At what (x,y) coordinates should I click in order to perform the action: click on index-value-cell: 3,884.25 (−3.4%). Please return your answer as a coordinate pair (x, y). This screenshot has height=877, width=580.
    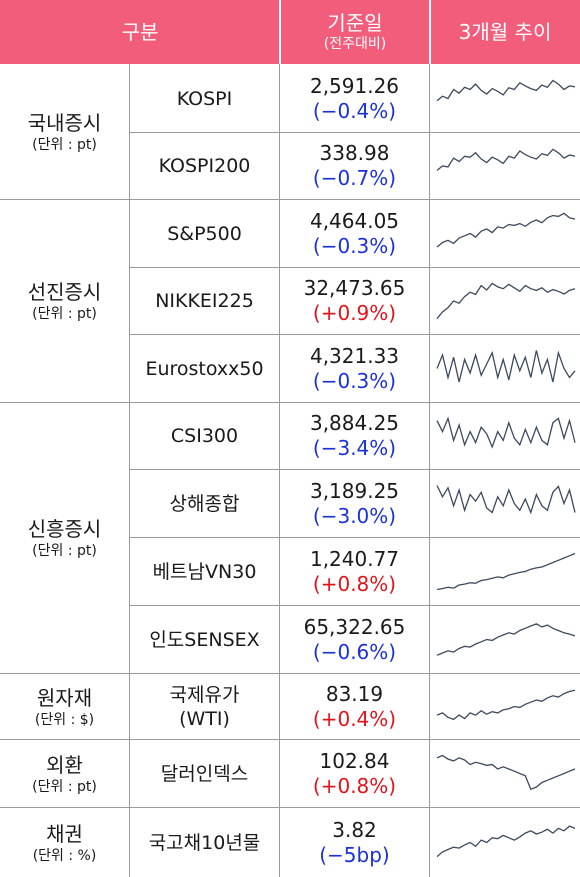
    Looking at the image, I should click on (354, 436).